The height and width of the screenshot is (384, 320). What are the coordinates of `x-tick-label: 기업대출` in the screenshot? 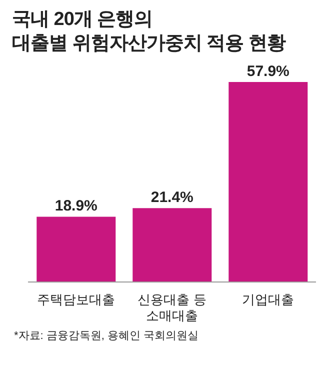 It's located at (268, 299).